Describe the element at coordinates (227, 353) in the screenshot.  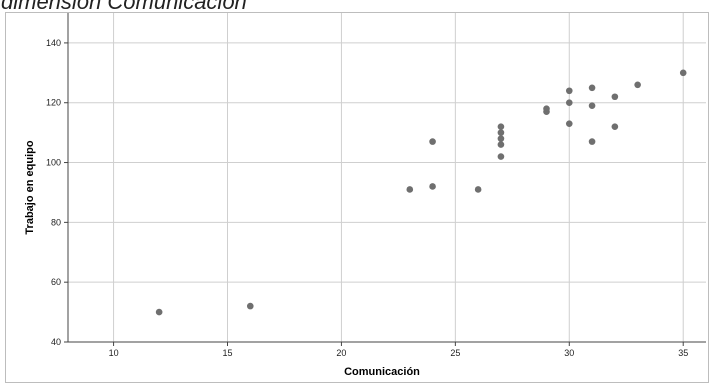
I see `x-tick-label: 15` at that location.